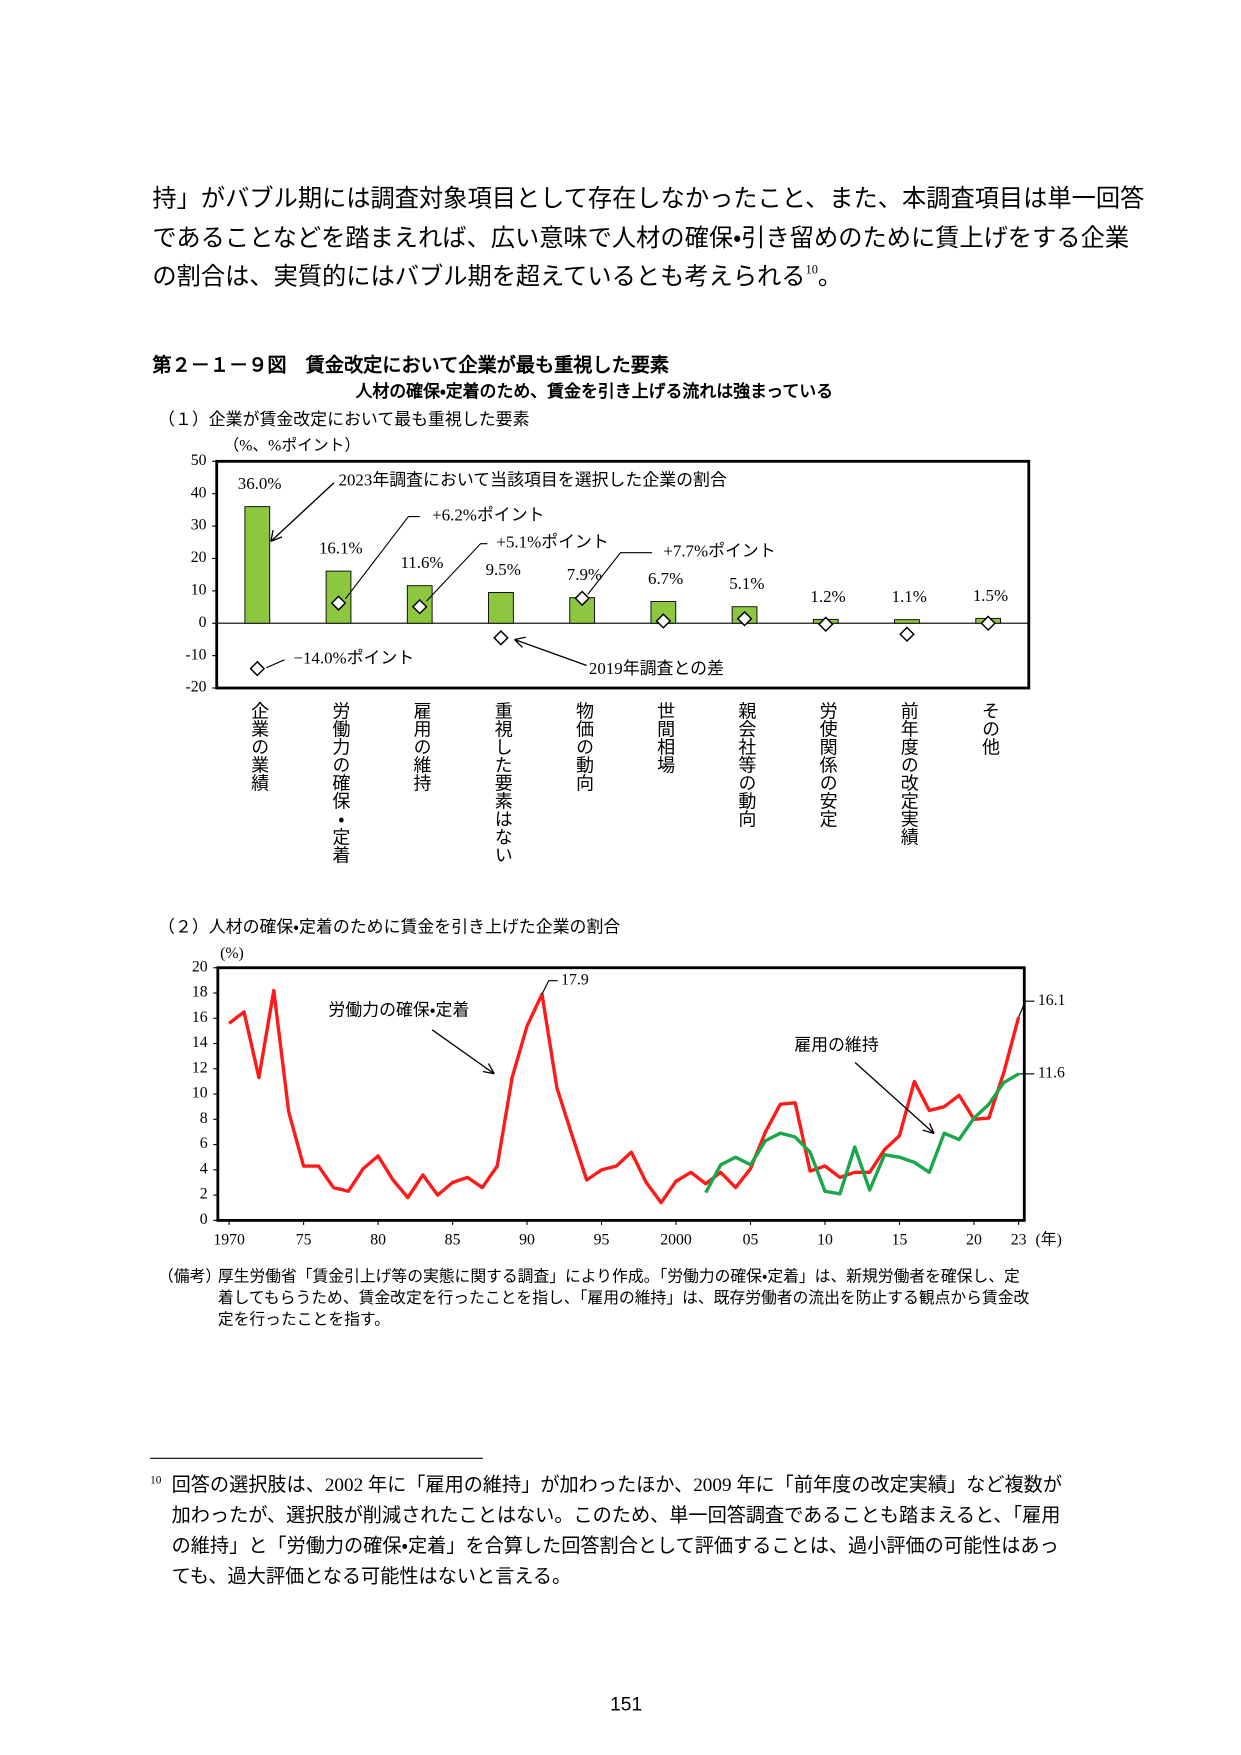 The image size is (1241, 1755). Describe the element at coordinates (527, 1239) in the screenshot. I see `x-tick-label: 90` at that location.